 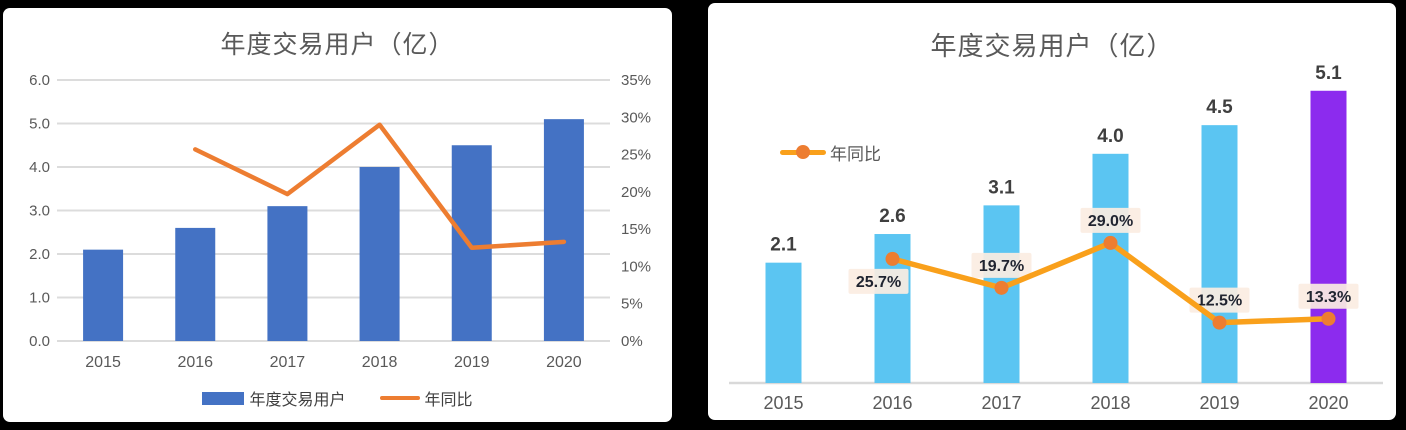 What do you see at coordinates (632, 304) in the screenshot?
I see `right-axis-tick: 5%` at bounding box center [632, 304].